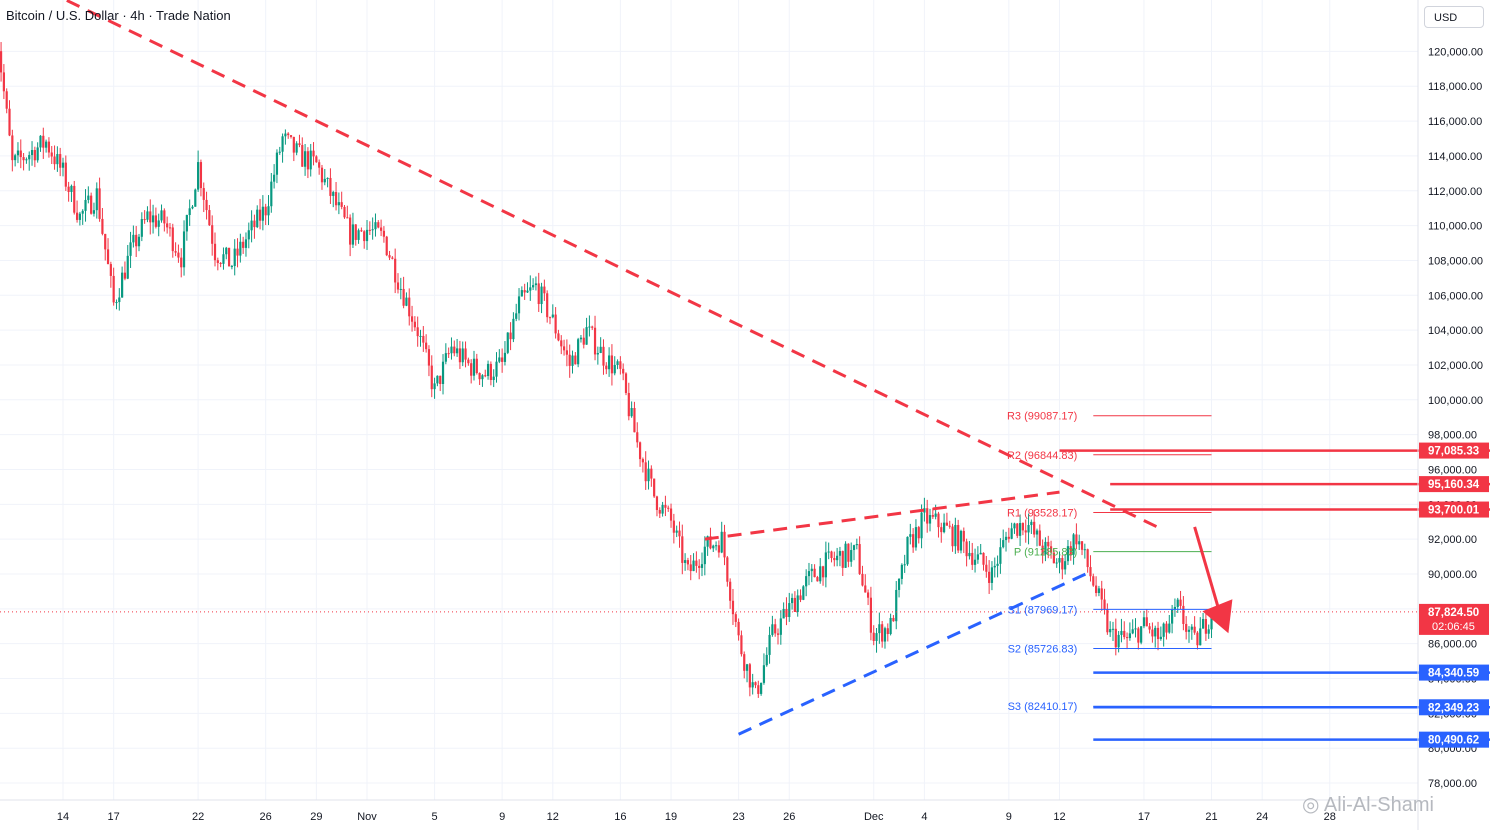 The width and height of the screenshot is (1499, 830). I want to click on currency-button: USD, so click(1454, 17).